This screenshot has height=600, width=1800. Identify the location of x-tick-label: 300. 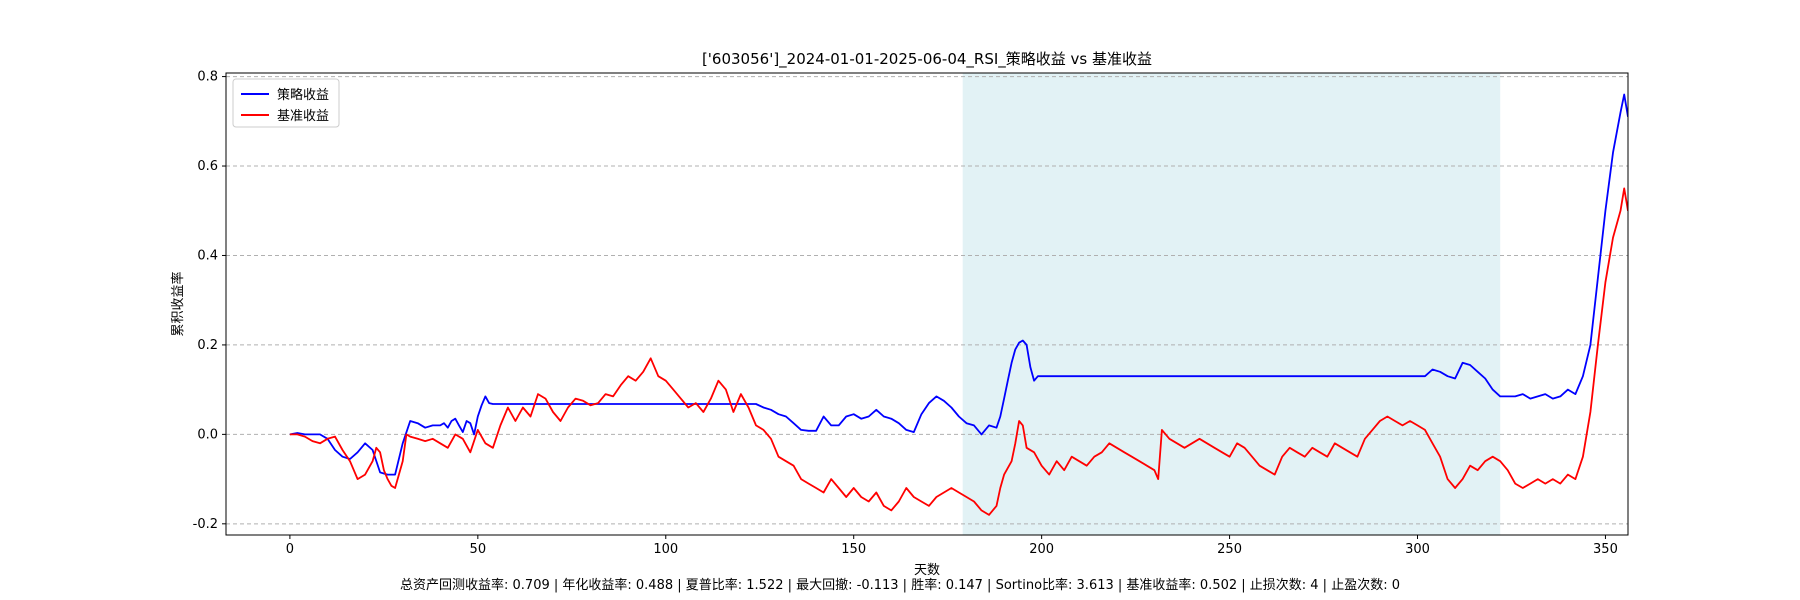
(1417, 549).